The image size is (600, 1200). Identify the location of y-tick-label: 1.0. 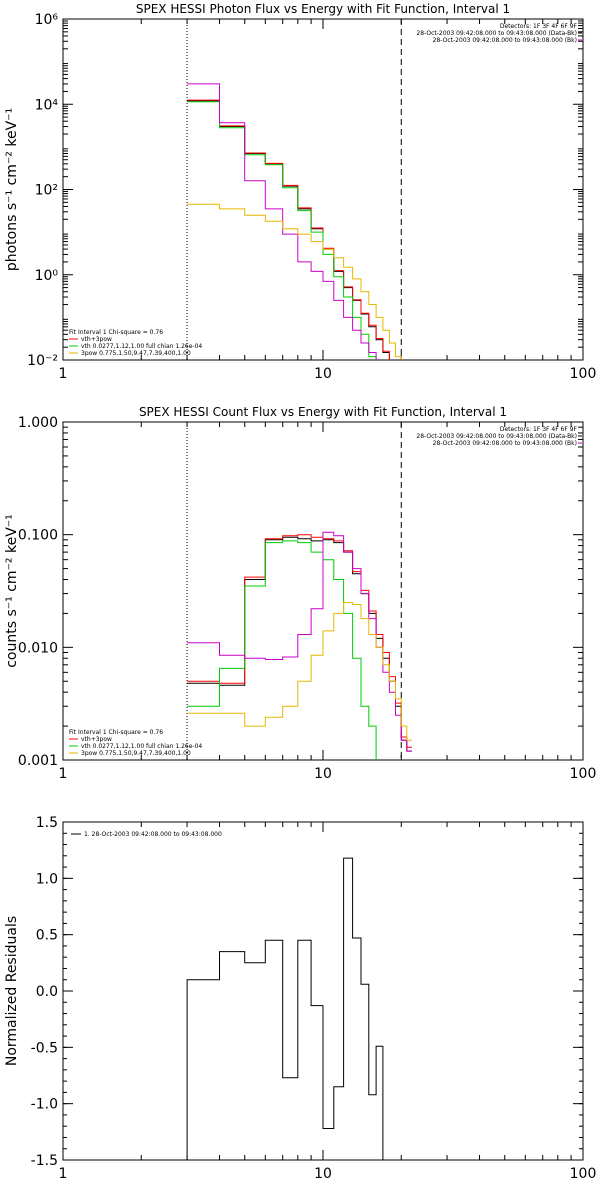
(47, 879).